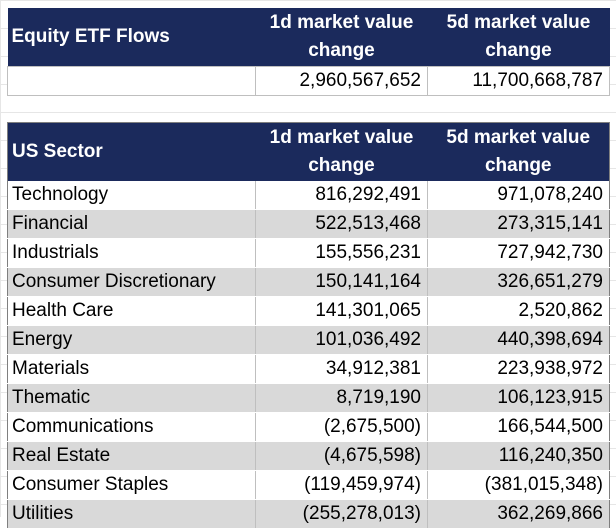  What do you see at coordinates (131, 311) in the screenshot?
I see `sector-name-cell: Health Care` at bounding box center [131, 311].